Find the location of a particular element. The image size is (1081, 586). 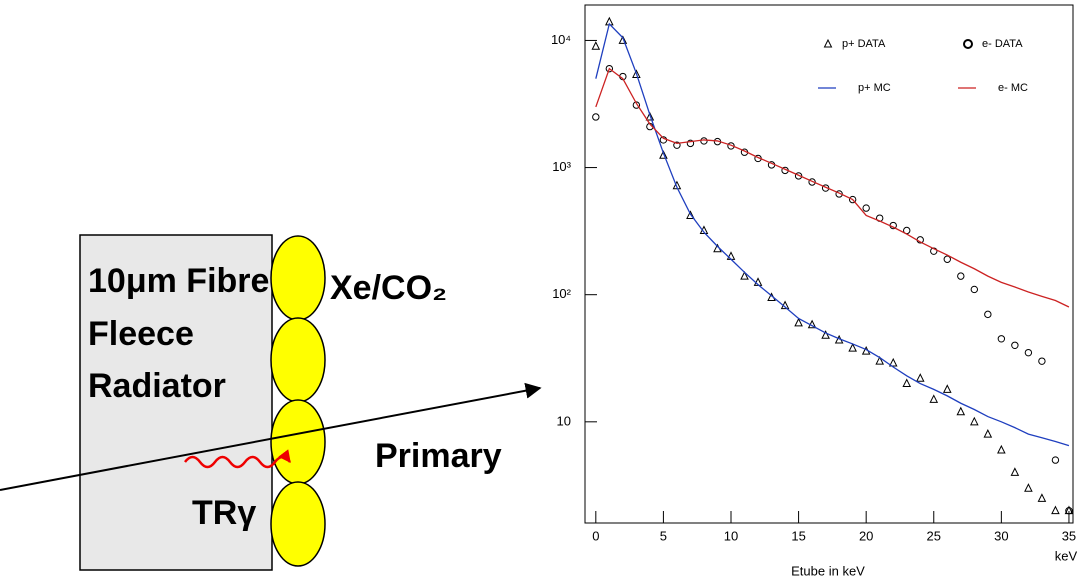

legend-label: e- MC is located at coordinates (1013, 88).